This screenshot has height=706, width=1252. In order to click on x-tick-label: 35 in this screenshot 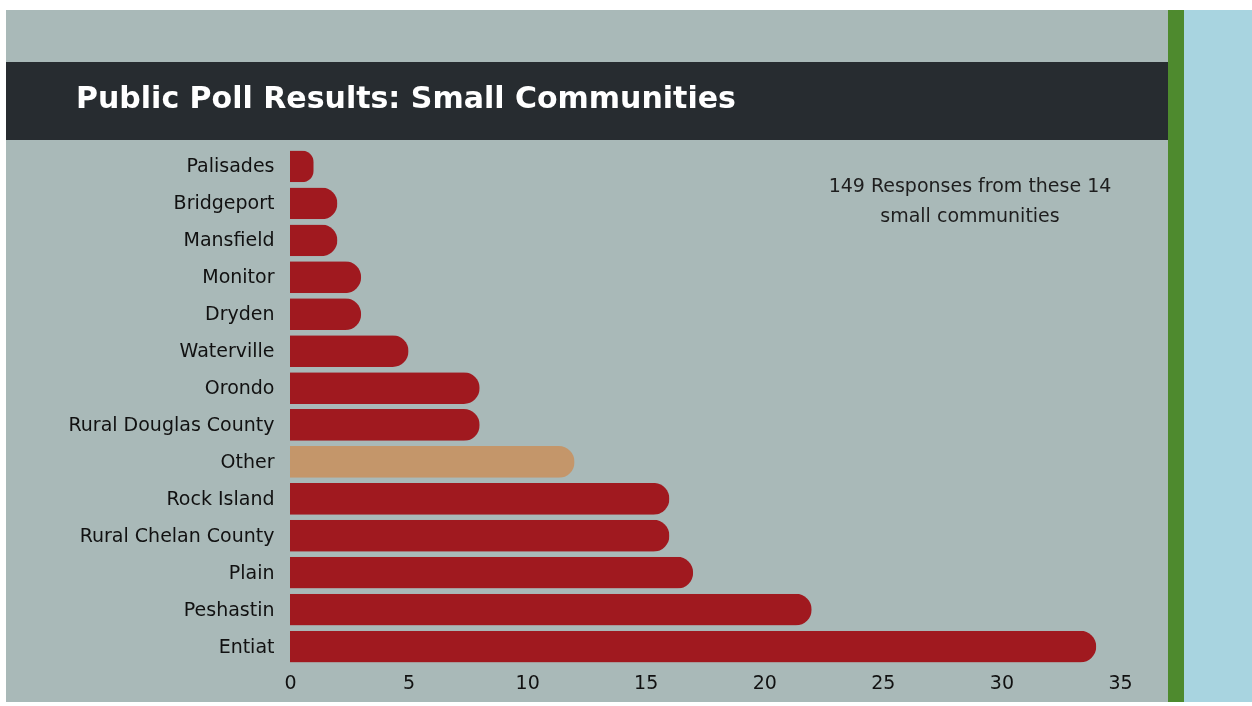, I will do `click(1120, 681)`.